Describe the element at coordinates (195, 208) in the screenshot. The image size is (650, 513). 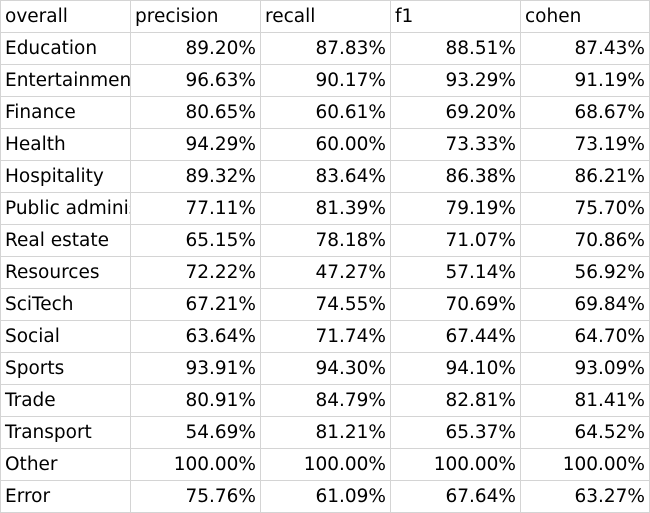
I see `precision-cell: 77.11%` at that location.